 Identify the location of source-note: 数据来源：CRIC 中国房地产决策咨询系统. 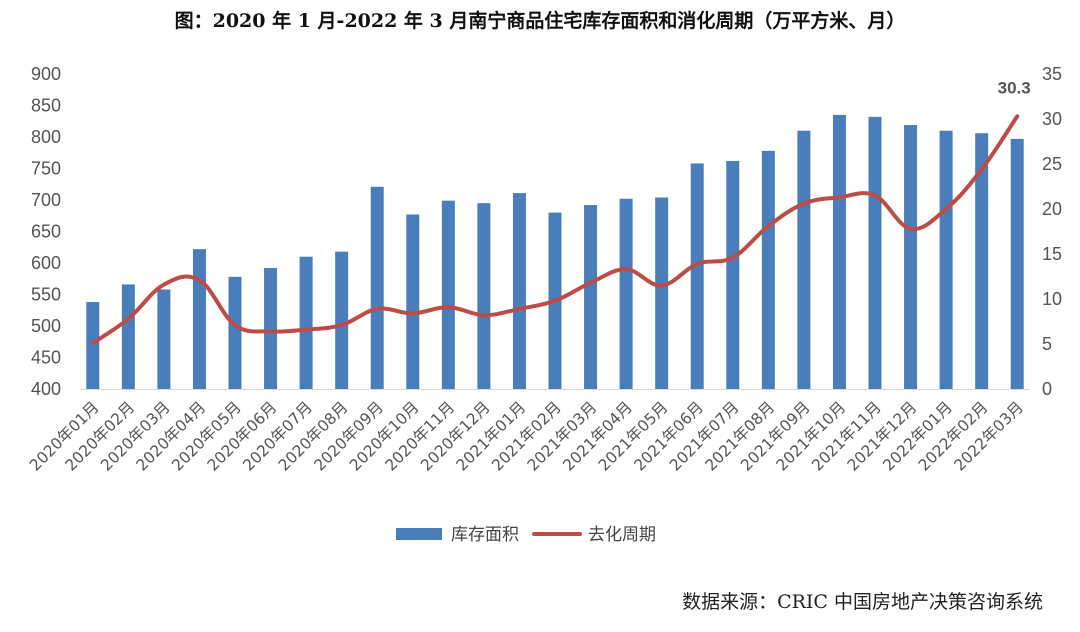
(862, 602).